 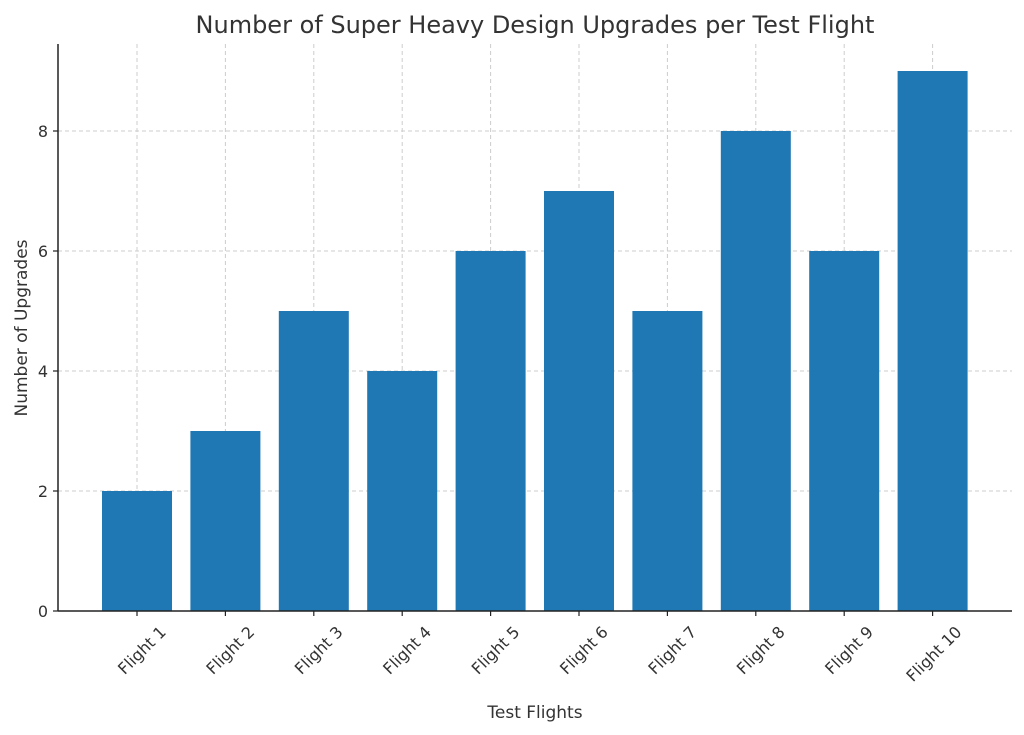 I want to click on x-tick-label: Flight 2, so click(x=230, y=650).